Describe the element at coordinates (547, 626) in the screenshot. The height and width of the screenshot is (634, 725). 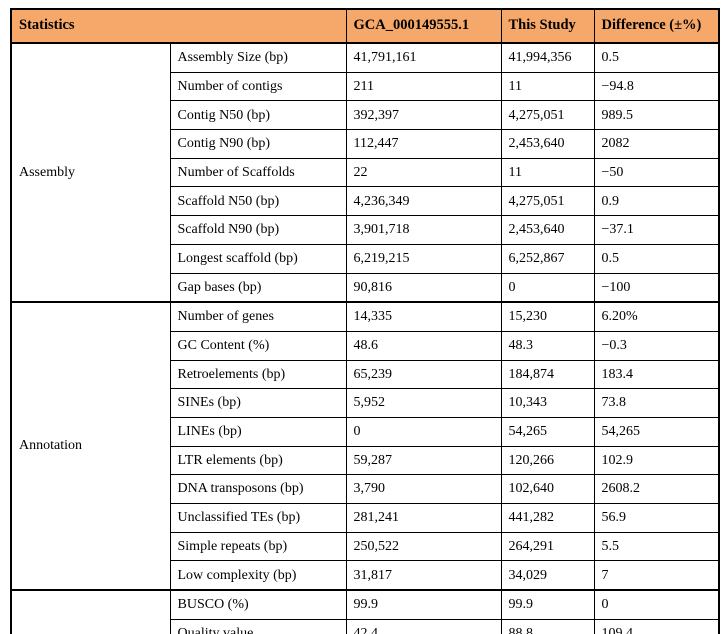
I see `study-value-cell: 88.8` at that location.